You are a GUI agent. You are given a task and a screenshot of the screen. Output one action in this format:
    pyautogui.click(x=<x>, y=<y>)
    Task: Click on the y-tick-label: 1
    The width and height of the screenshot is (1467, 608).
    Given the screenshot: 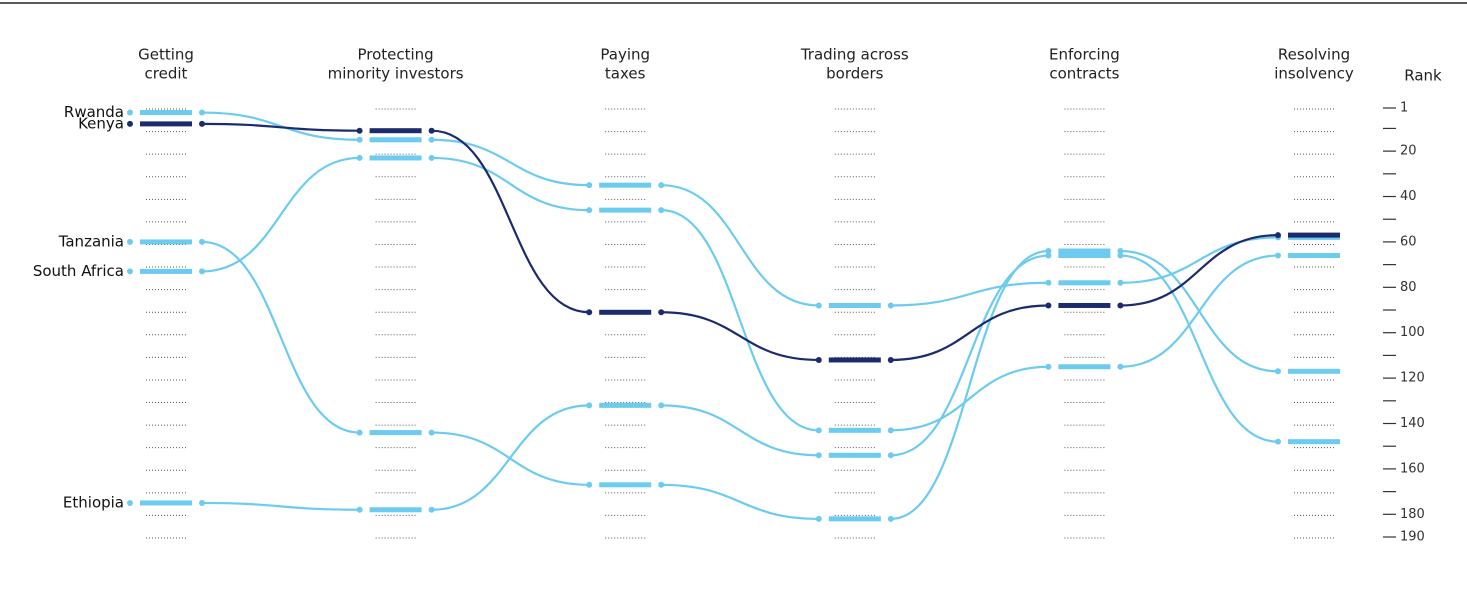 What is the action you would take?
    pyautogui.click(x=1404, y=108)
    